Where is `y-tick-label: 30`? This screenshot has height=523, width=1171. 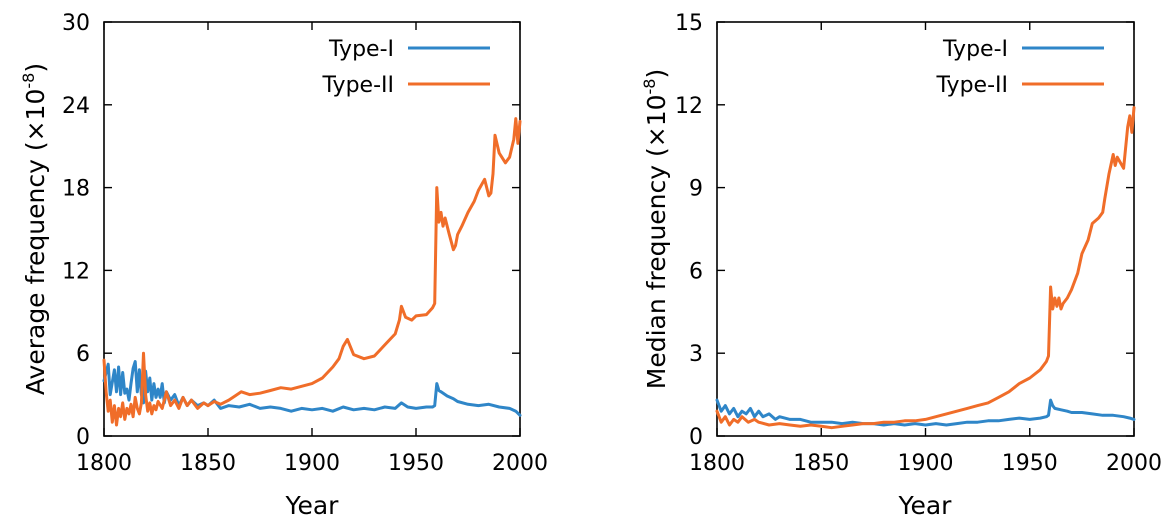
y-tick-label: 30 is located at coordinates (76, 23).